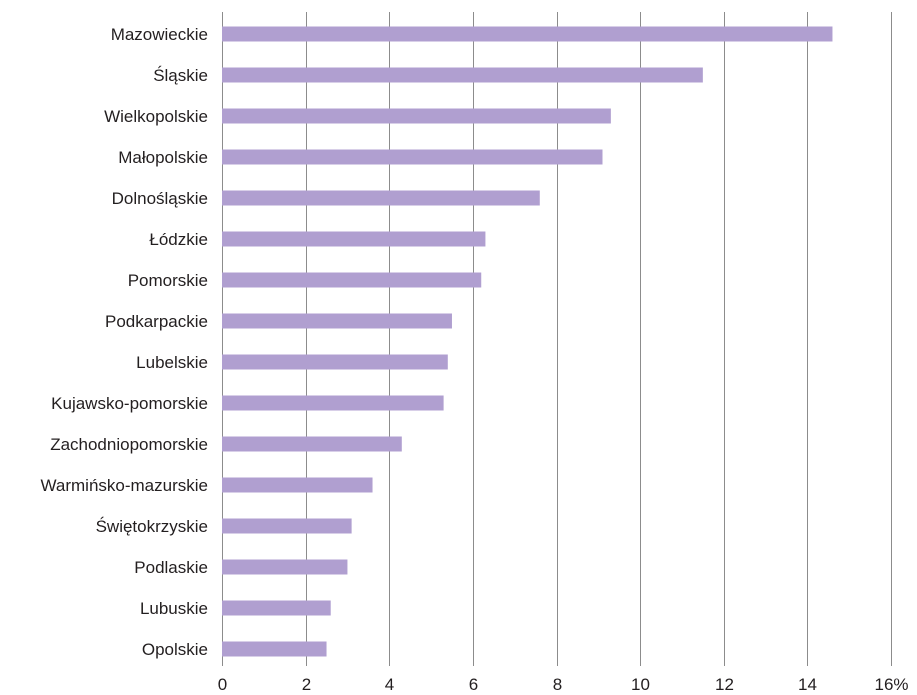 This screenshot has width=917, height=695. Describe the element at coordinates (389, 684) in the screenshot. I see `x-tick-label: 4` at that location.